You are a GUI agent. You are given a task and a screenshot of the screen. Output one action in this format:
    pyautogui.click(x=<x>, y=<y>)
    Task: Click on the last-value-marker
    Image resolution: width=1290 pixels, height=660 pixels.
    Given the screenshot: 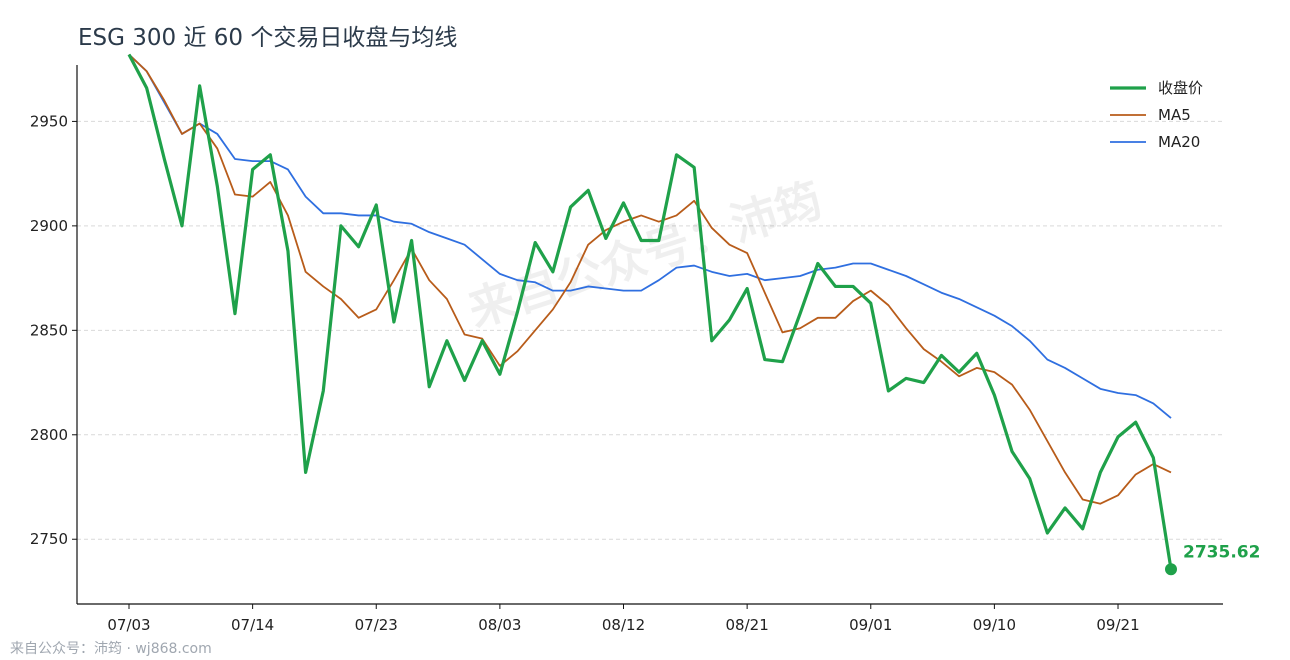 What is the action you would take?
    pyautogui.click(x=1171, y=569)
    